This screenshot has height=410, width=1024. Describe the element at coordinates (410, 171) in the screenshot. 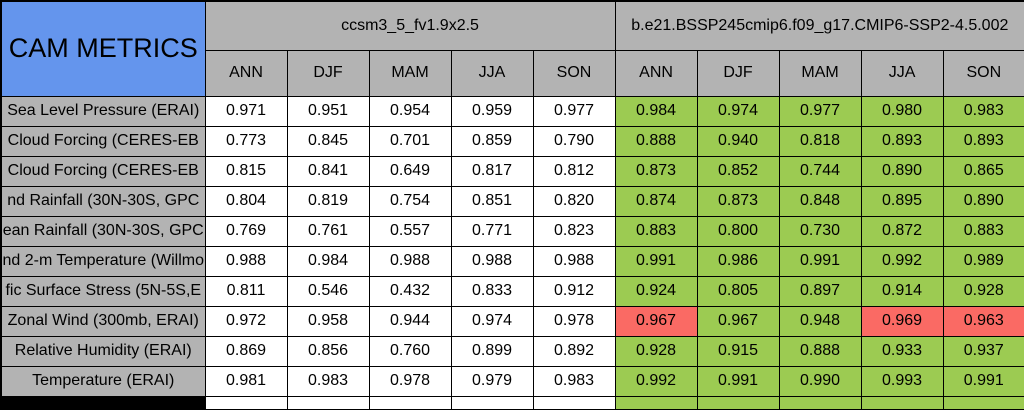

I see `metric-cell: 0.649` at that location.